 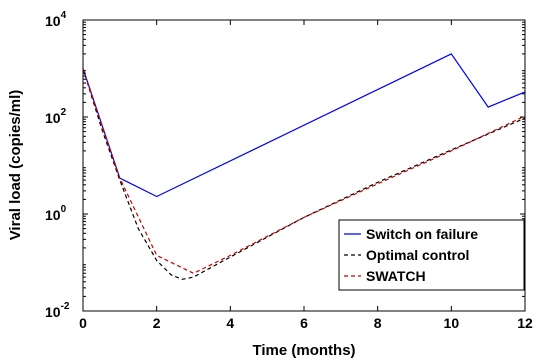 What do you see at coordinates (378, 323) in the screenshot?
I see `x-tick-label: 8` at bounding box center [378, 323].